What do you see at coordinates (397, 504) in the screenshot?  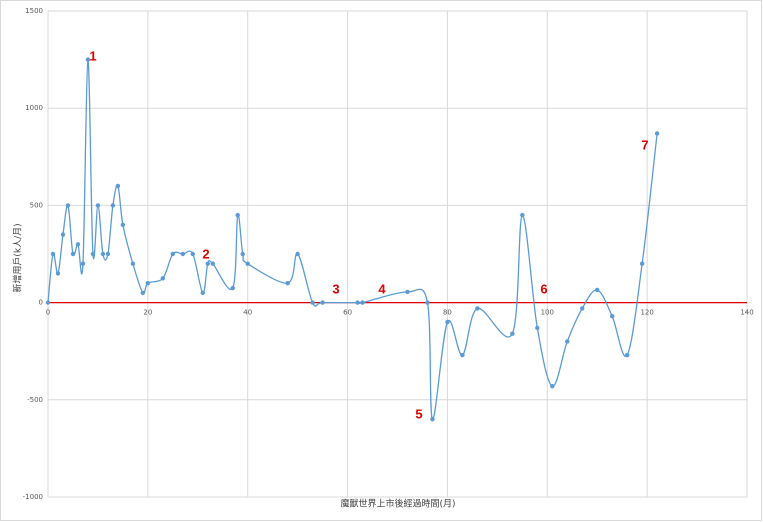 I see `x-axis-title: 魔獸世界上市後經過時間(月)` at bounding box center [397, 504].